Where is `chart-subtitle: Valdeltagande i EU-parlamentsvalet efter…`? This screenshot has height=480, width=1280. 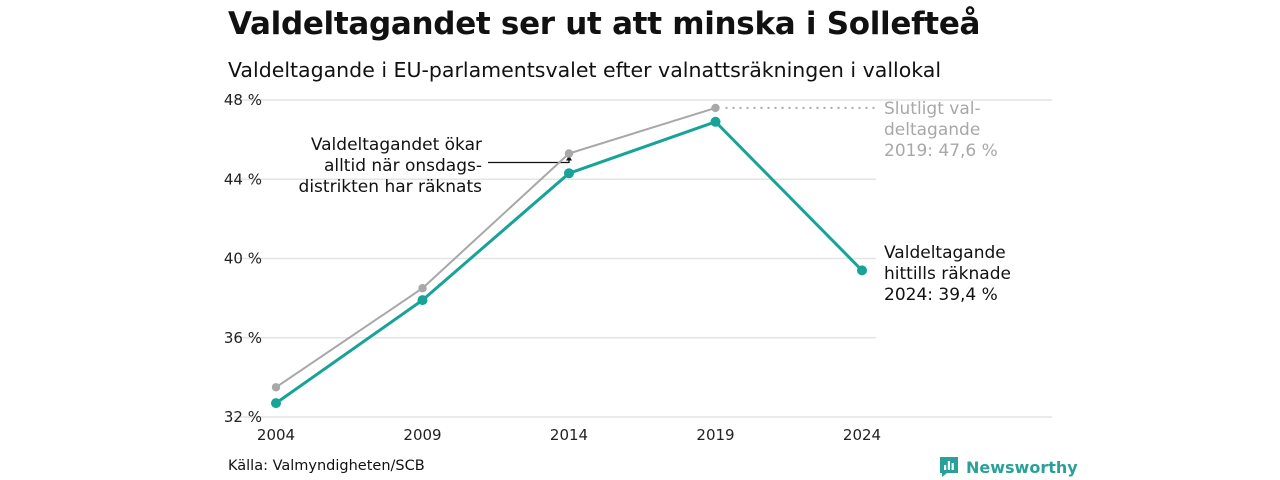 chart-subtitle: Valdeltagande i EU-parlamentsvalet efter… is located at coordinates (585, 70).